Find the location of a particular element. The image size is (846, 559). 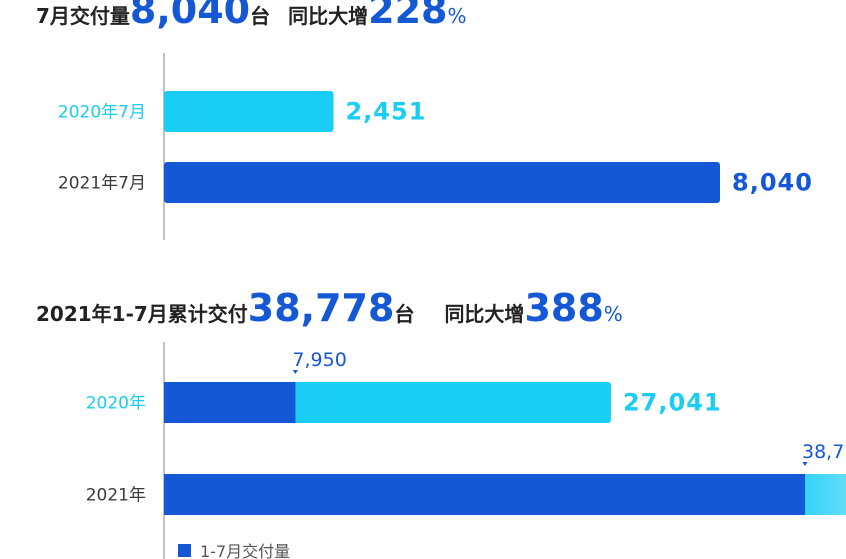

value-label: 27,041 is located at coordinates (672, 403).